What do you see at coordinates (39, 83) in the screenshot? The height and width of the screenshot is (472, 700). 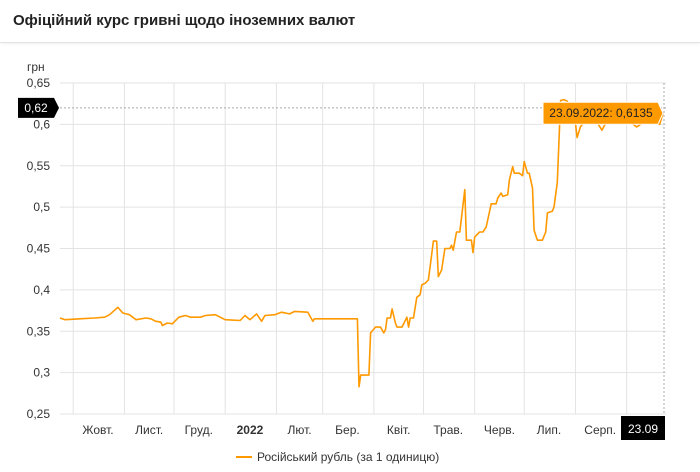 I see `y-tick-label: 0,65` at bounding box center [39, 83].